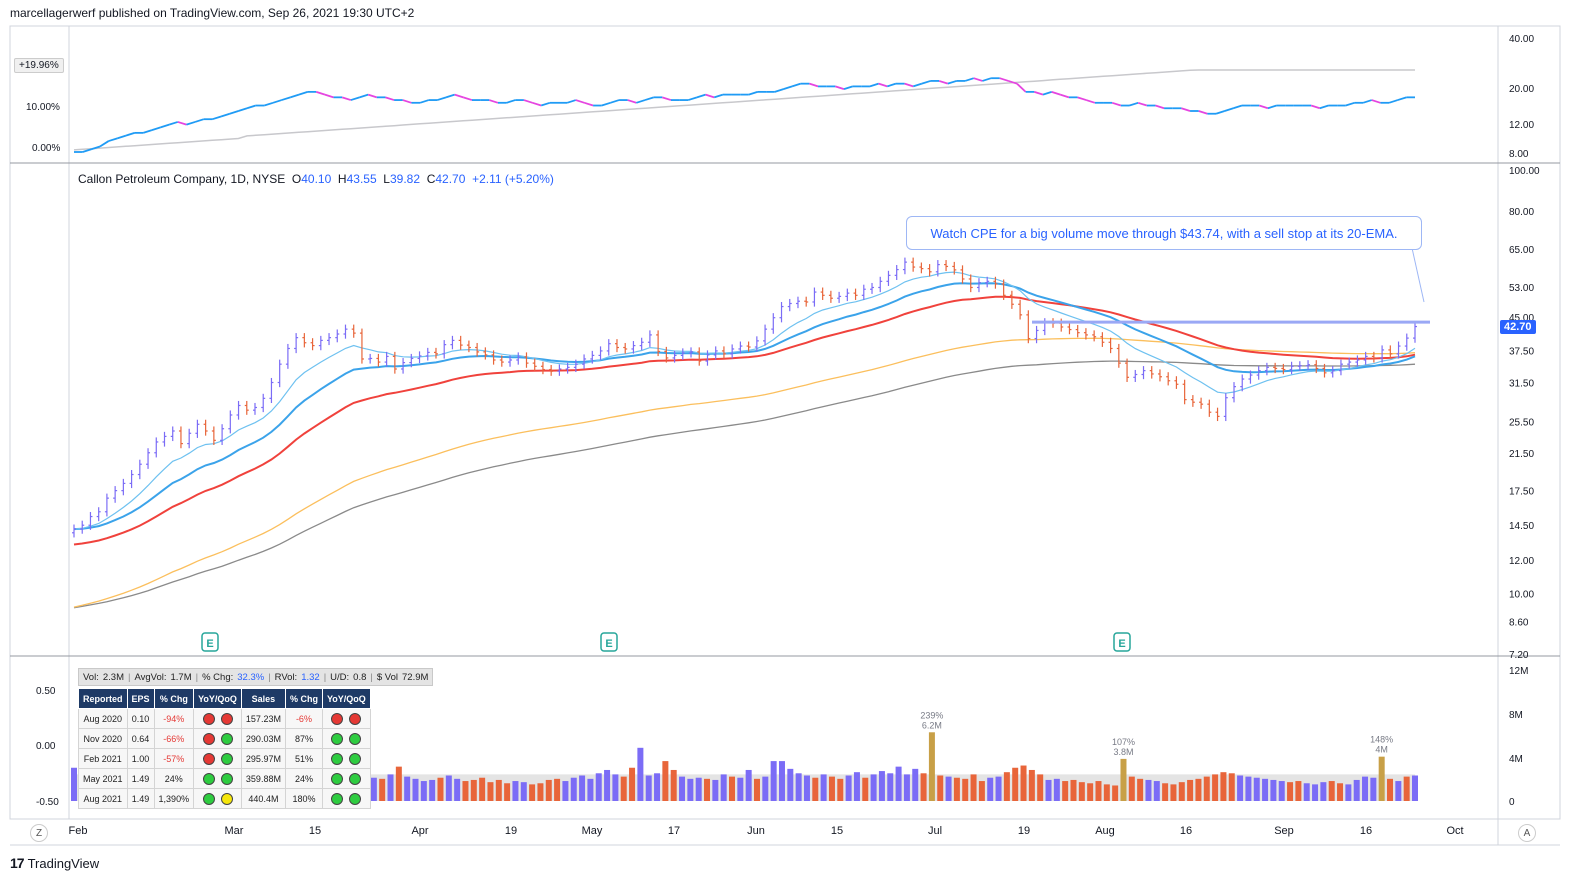 The width and height of the screenshot is (1570, 882). What do you see at coordinates (182, 179) in the screenshot?
I see `symbol-name: Callon Petroleum Company, 1D, NYSE` at bounding box center [182, 179].